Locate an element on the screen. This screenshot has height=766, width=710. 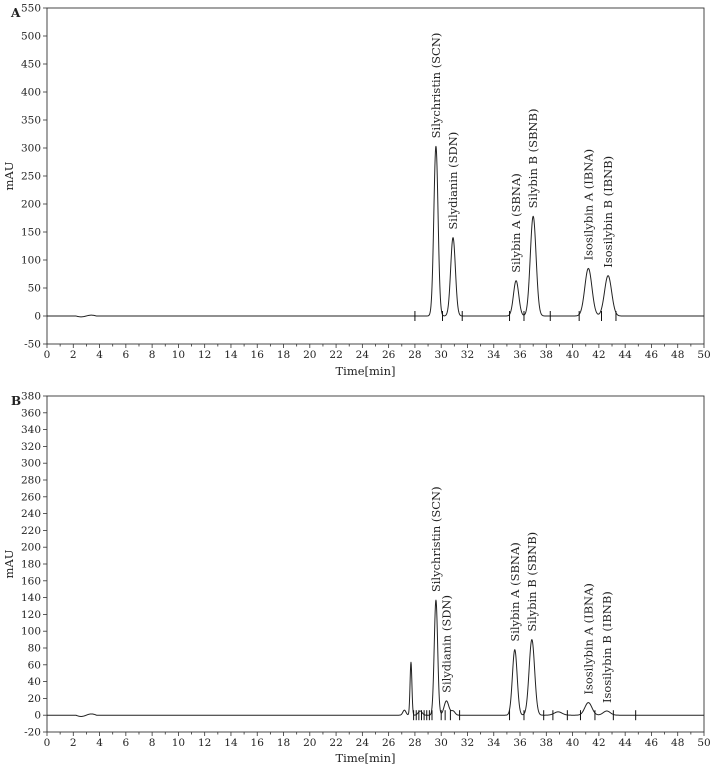
peak-label: Silydianin (SDN) is located at coordinates (453, 181).